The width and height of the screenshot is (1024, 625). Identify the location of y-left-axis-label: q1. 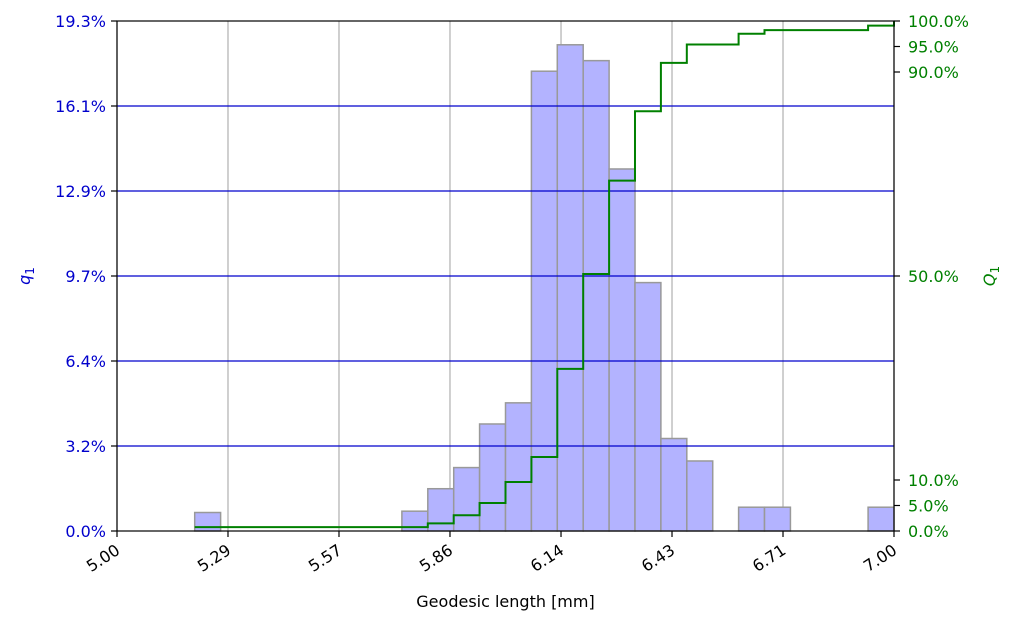
(26, 276).